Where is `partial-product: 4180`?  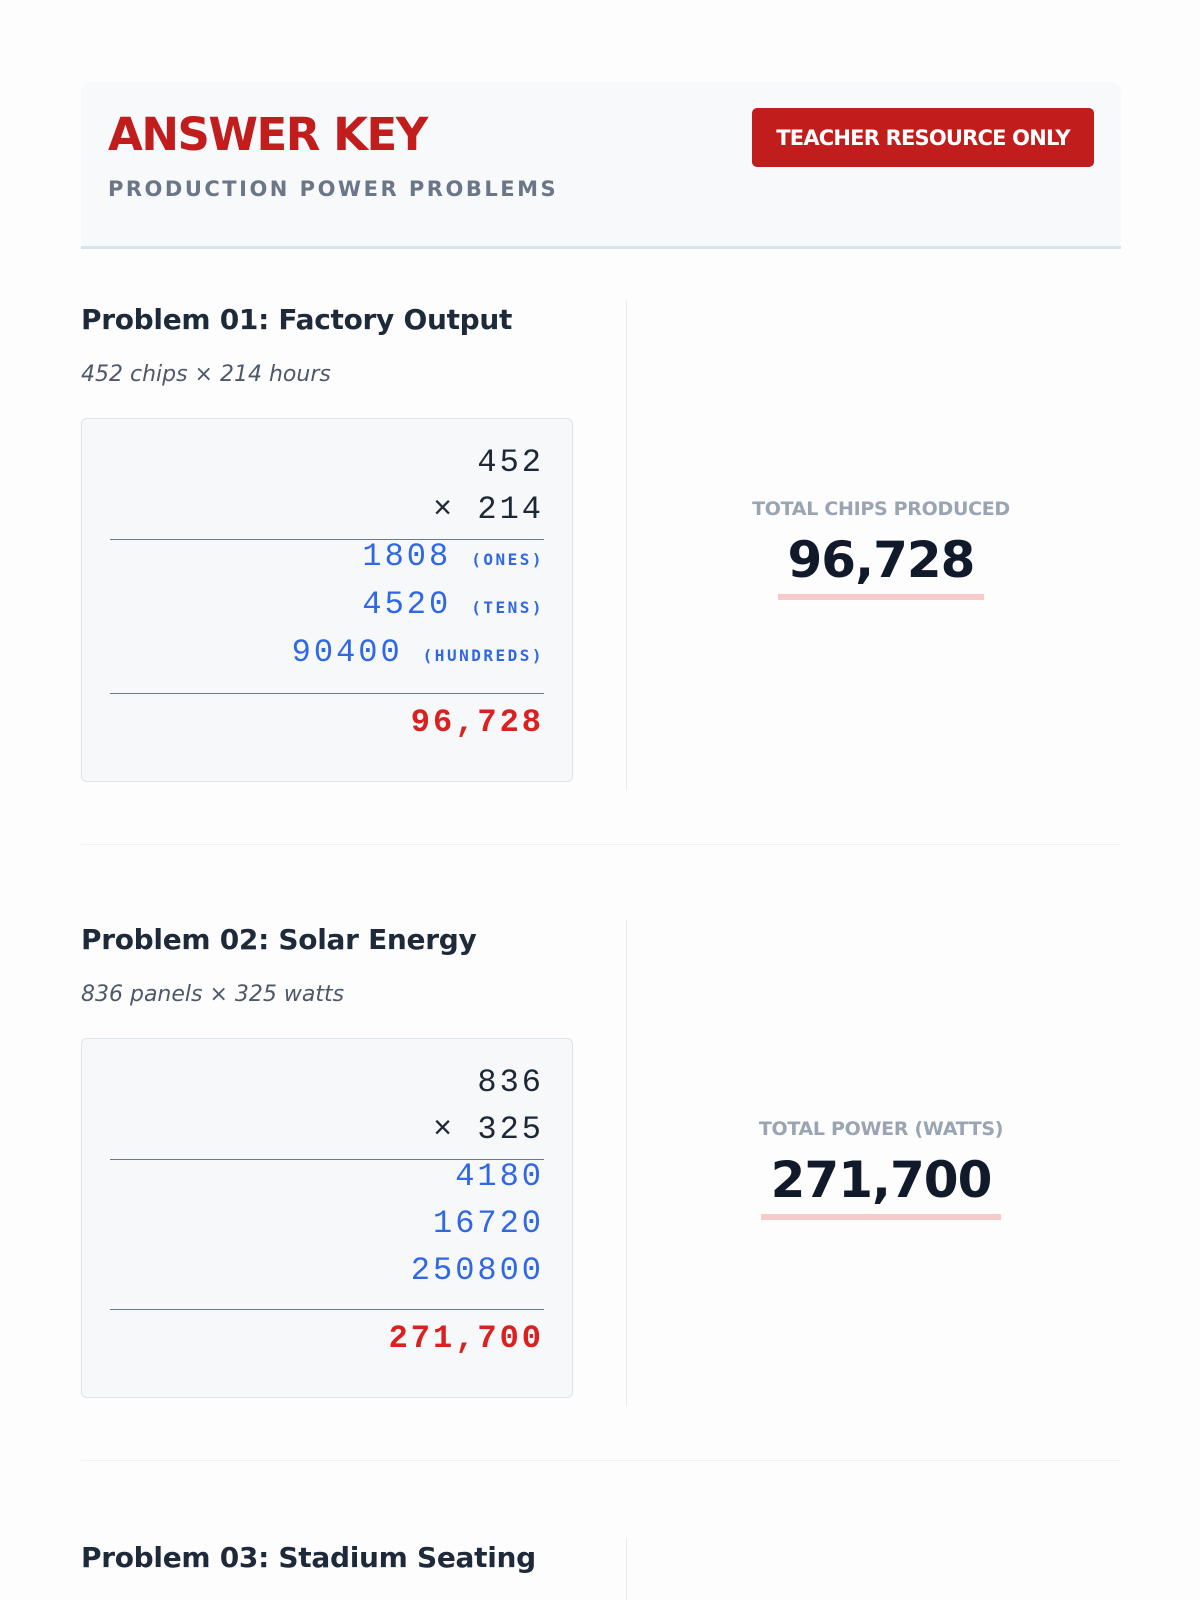
partial-product: 4180 is located at coordinates (499, 1176).